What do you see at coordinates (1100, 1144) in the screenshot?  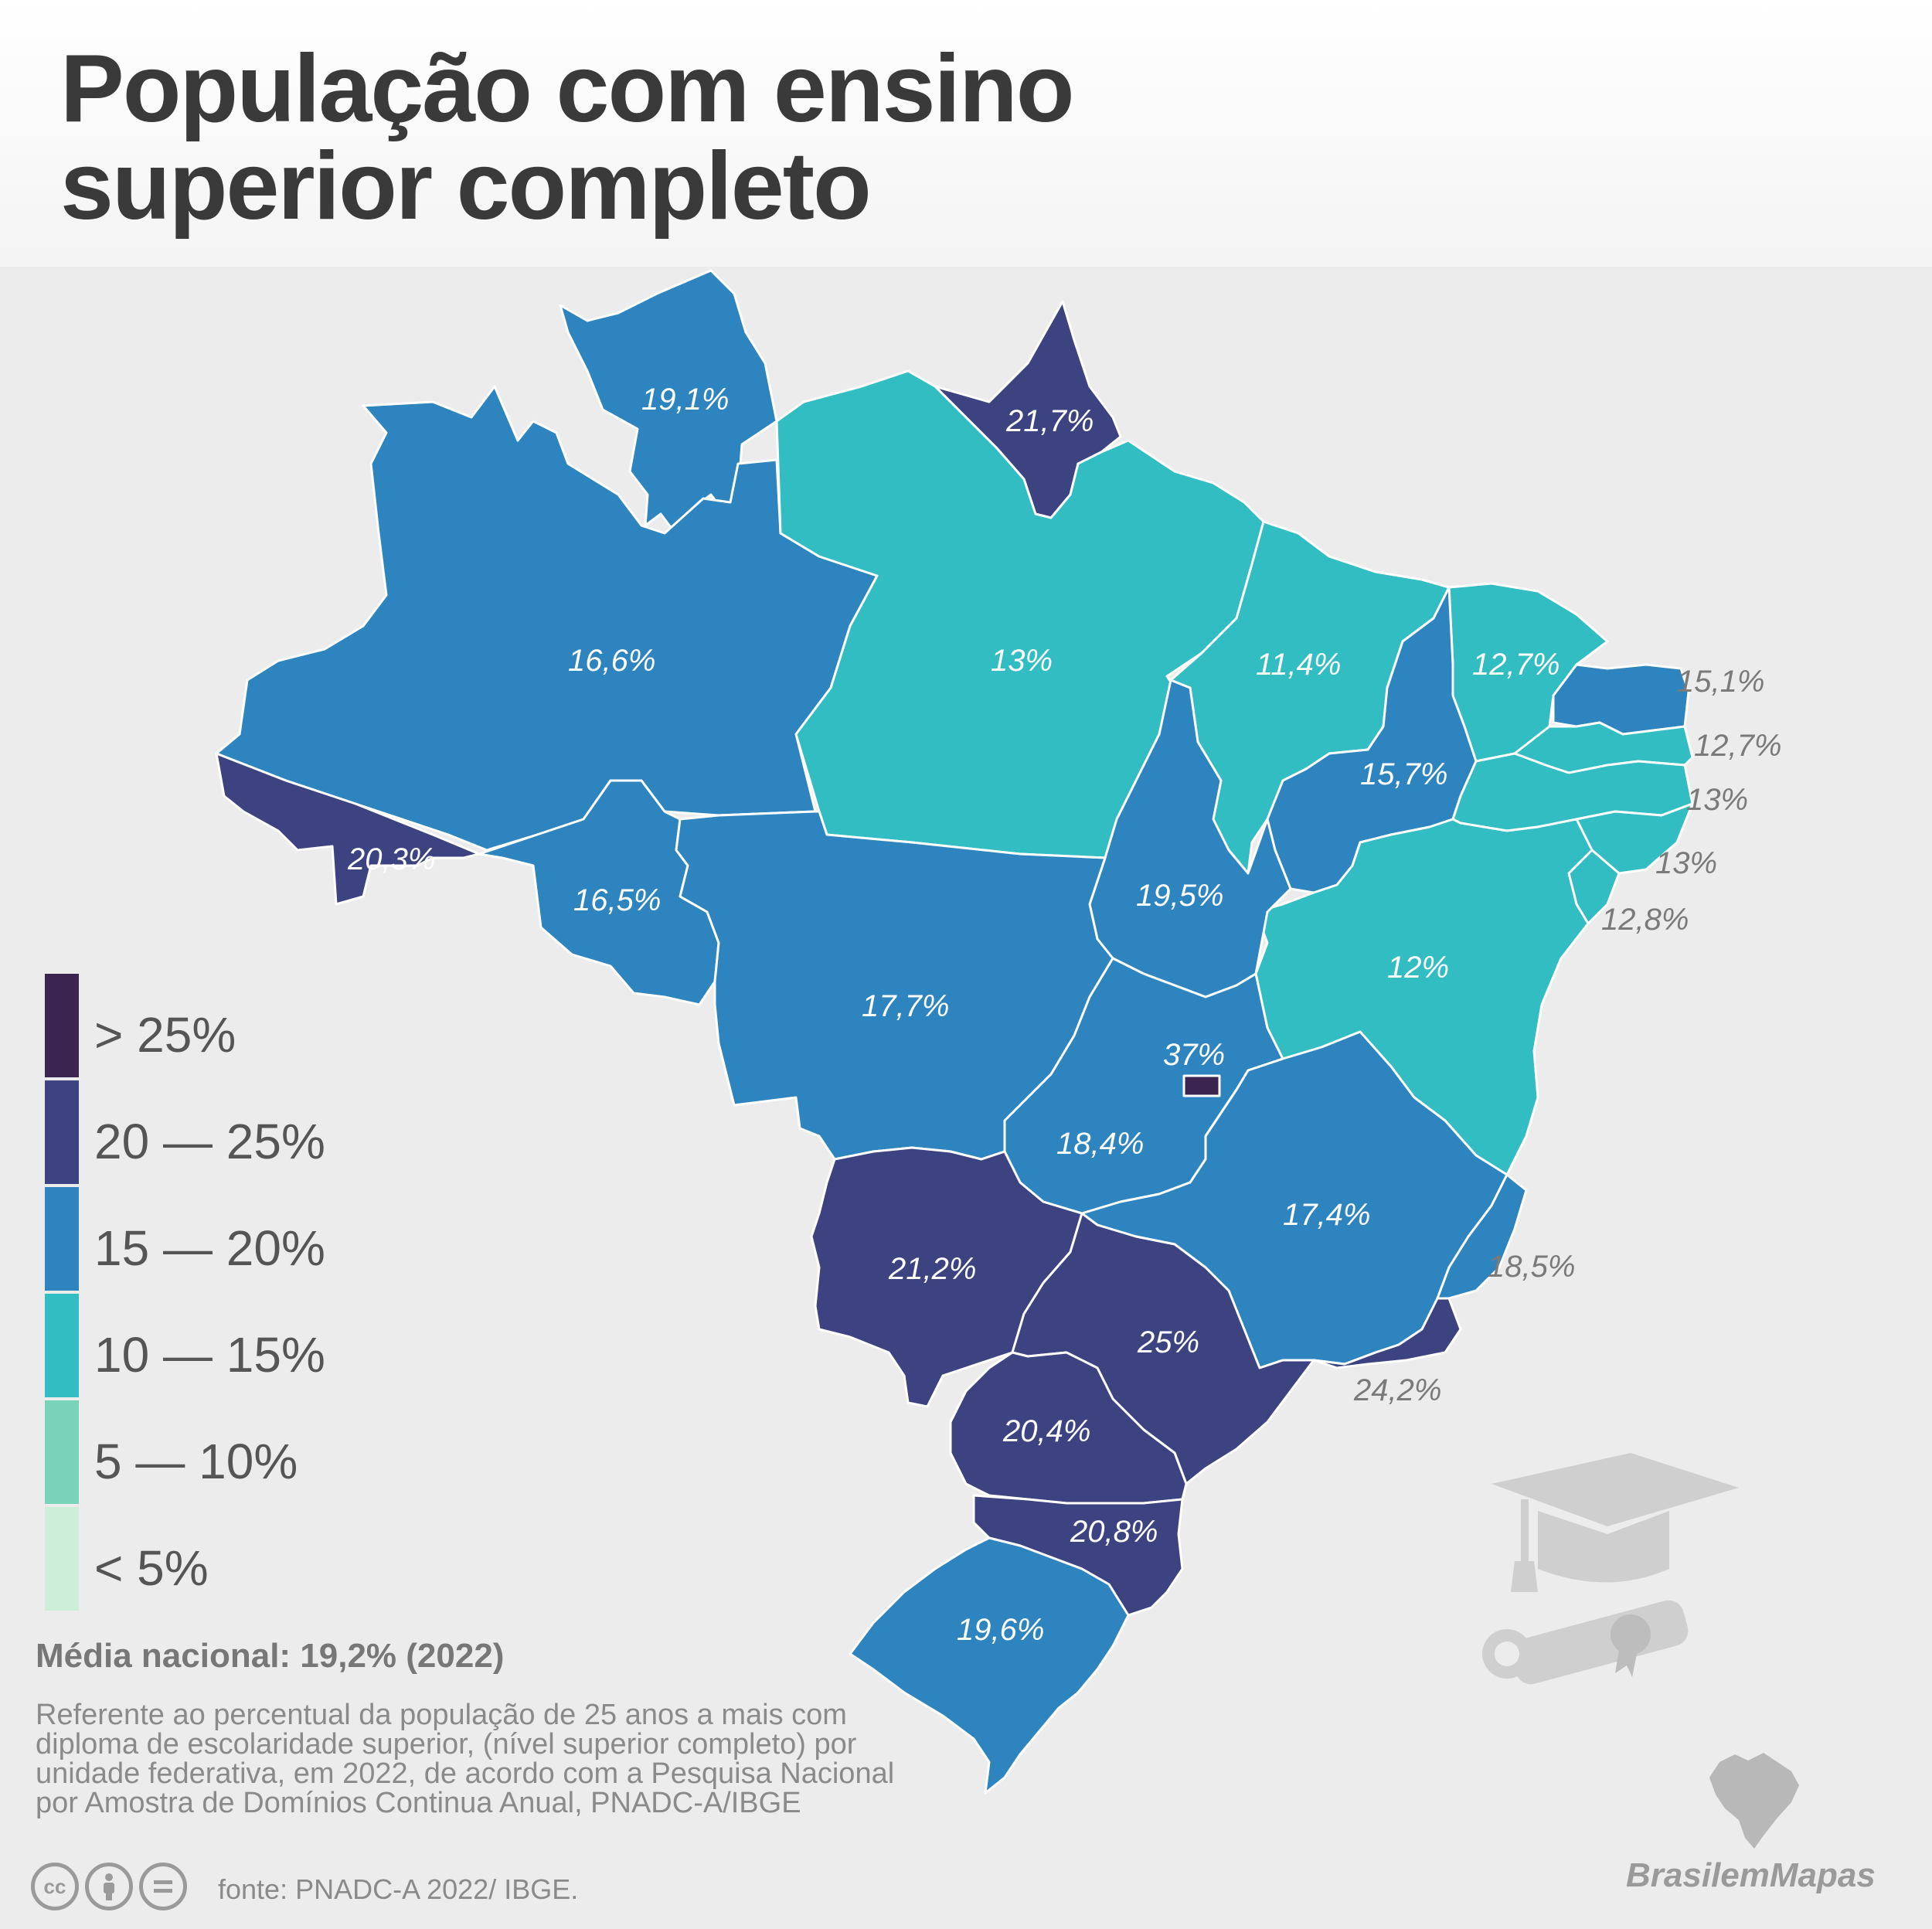 I see `label-go: 18,4%` at bounding box center [1100, 1144].